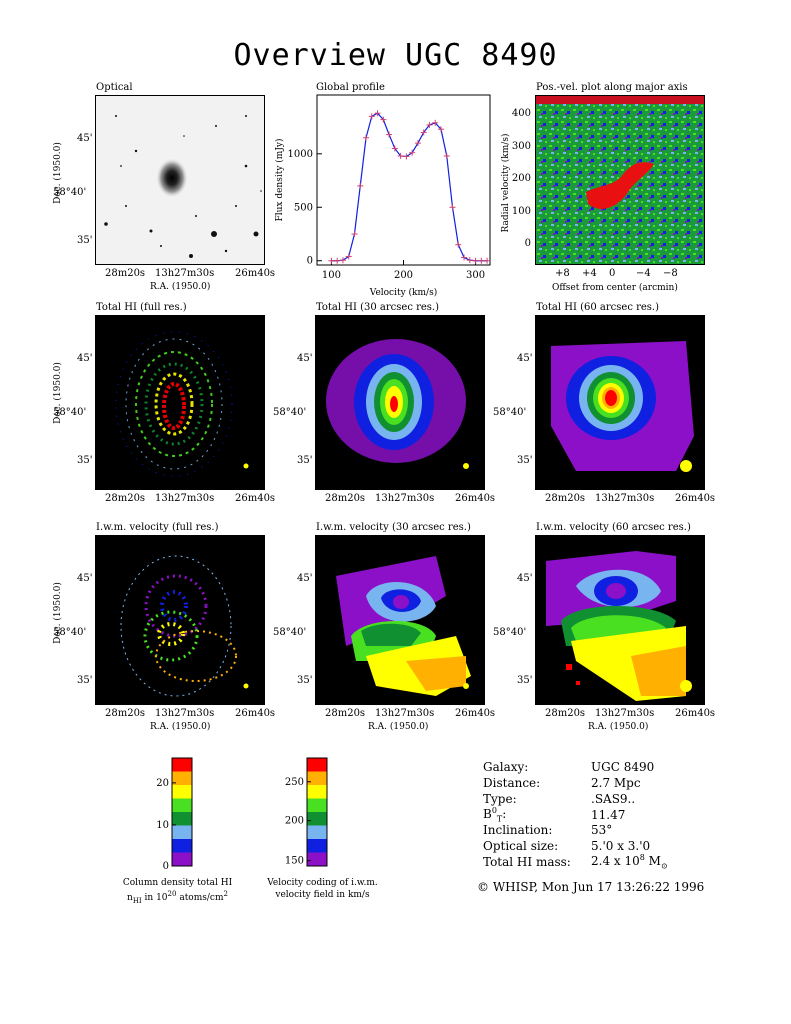 This screenshot has height=1024, width=791. I want to click on global-profile-line, so click(409, 187).